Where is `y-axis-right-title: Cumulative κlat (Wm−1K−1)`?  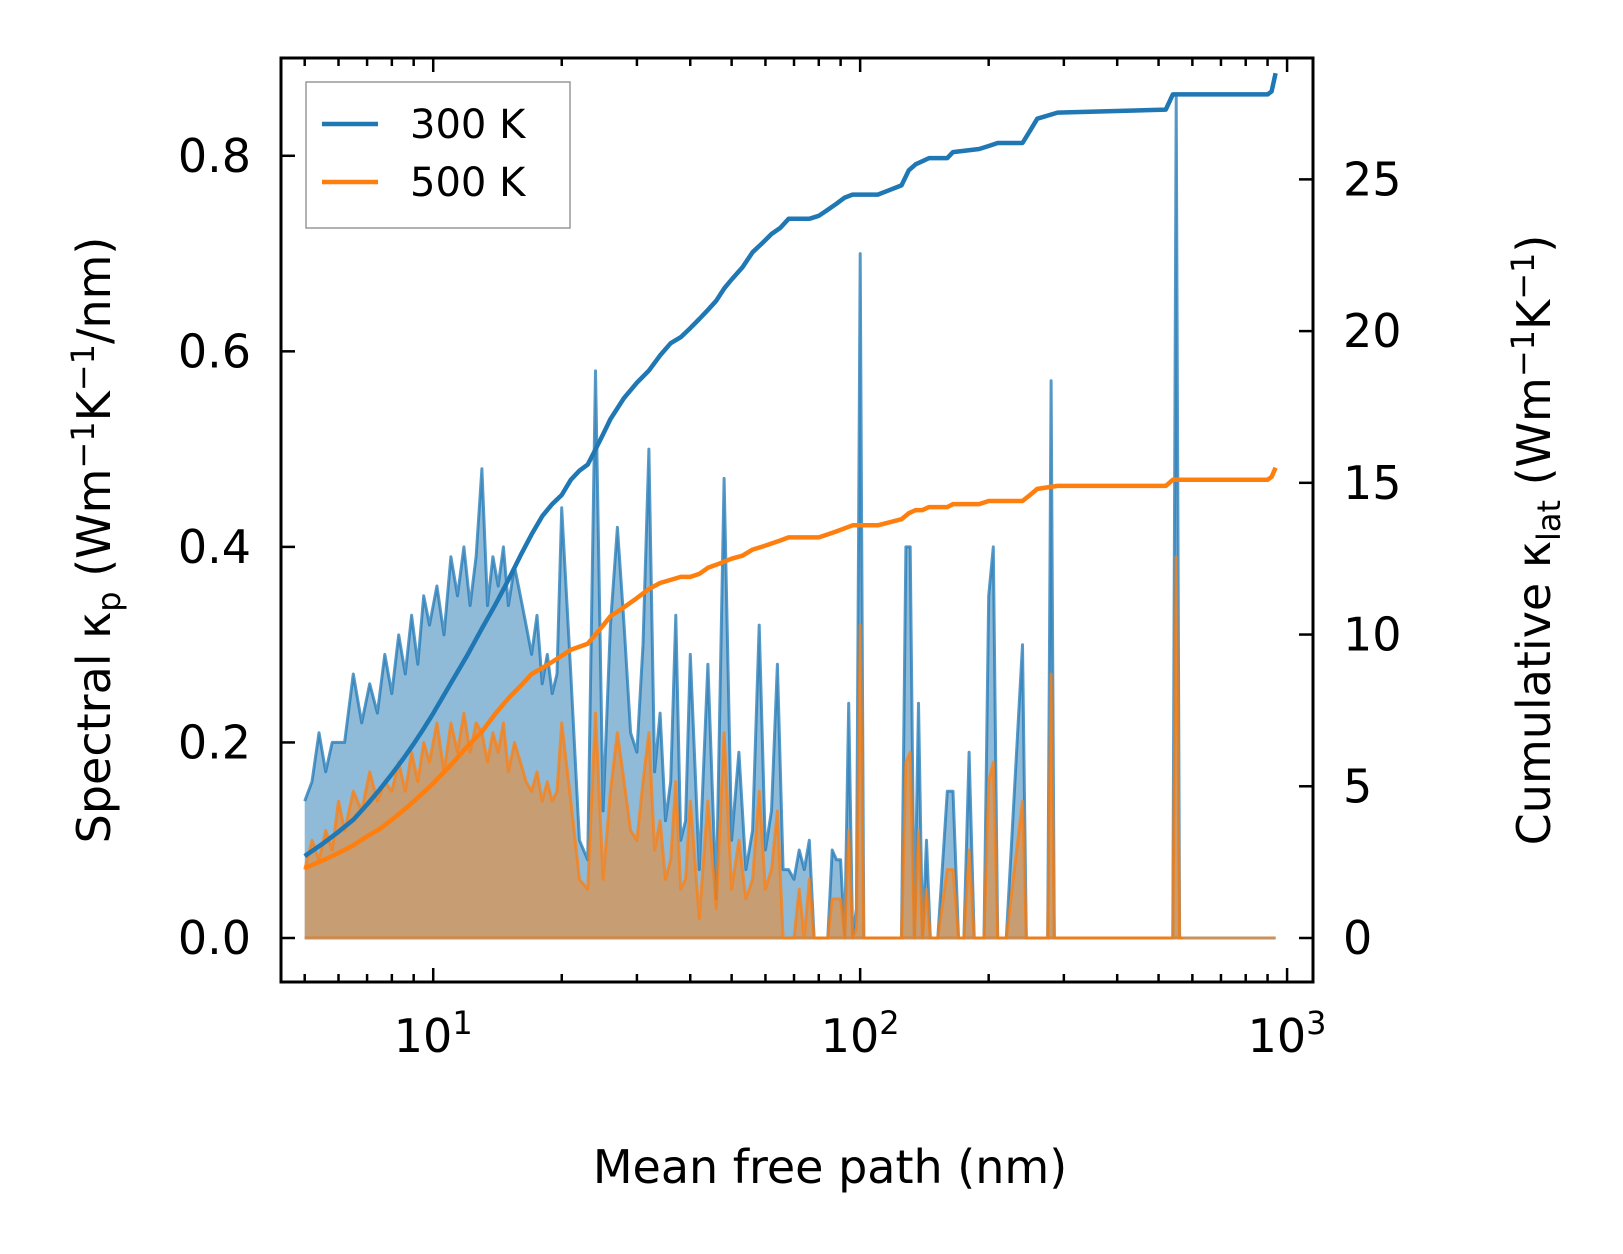
y-axis-right-title: Cumulative κlat (Wm−1K−1) is located at coordinates (1536, 540).